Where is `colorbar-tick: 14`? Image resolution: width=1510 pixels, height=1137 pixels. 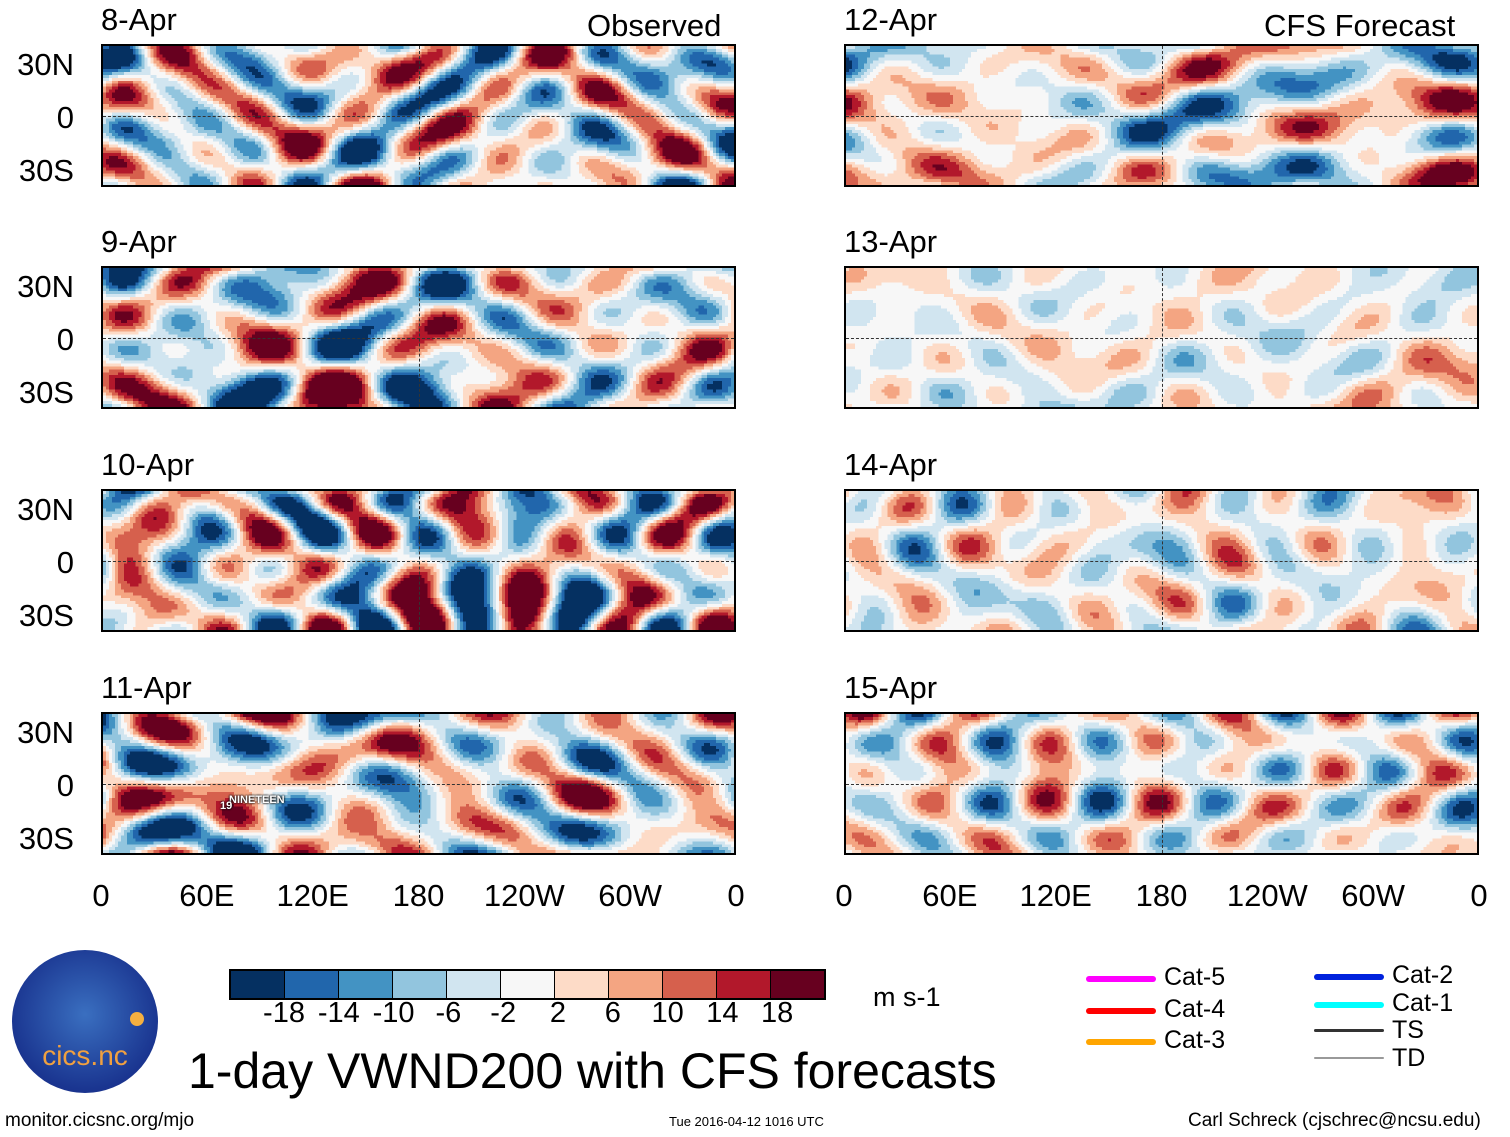
colorbar-tick: 14 is located at coordinates (722, 1013).